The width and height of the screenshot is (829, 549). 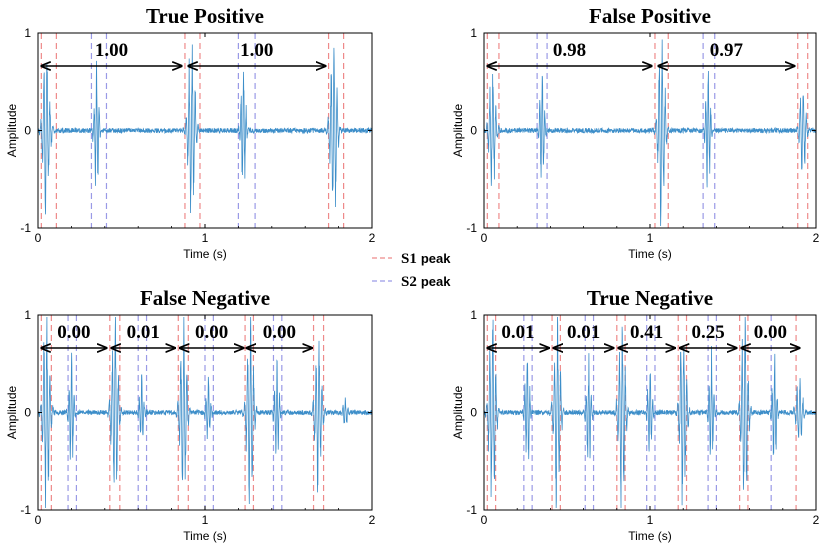 What do you see at coordinates (426, 282) in the screenshot?
I see `legend-s2-label: S2 peak` at bounding box center [426, 282].